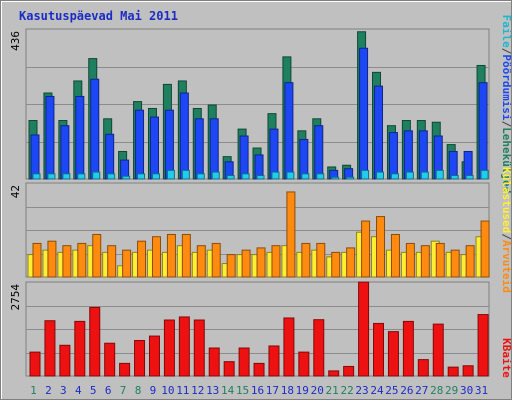  Describe the element at coordinates (78, 390) in the screenshot. I see `x-tick-label-day-4: 4` at that location.